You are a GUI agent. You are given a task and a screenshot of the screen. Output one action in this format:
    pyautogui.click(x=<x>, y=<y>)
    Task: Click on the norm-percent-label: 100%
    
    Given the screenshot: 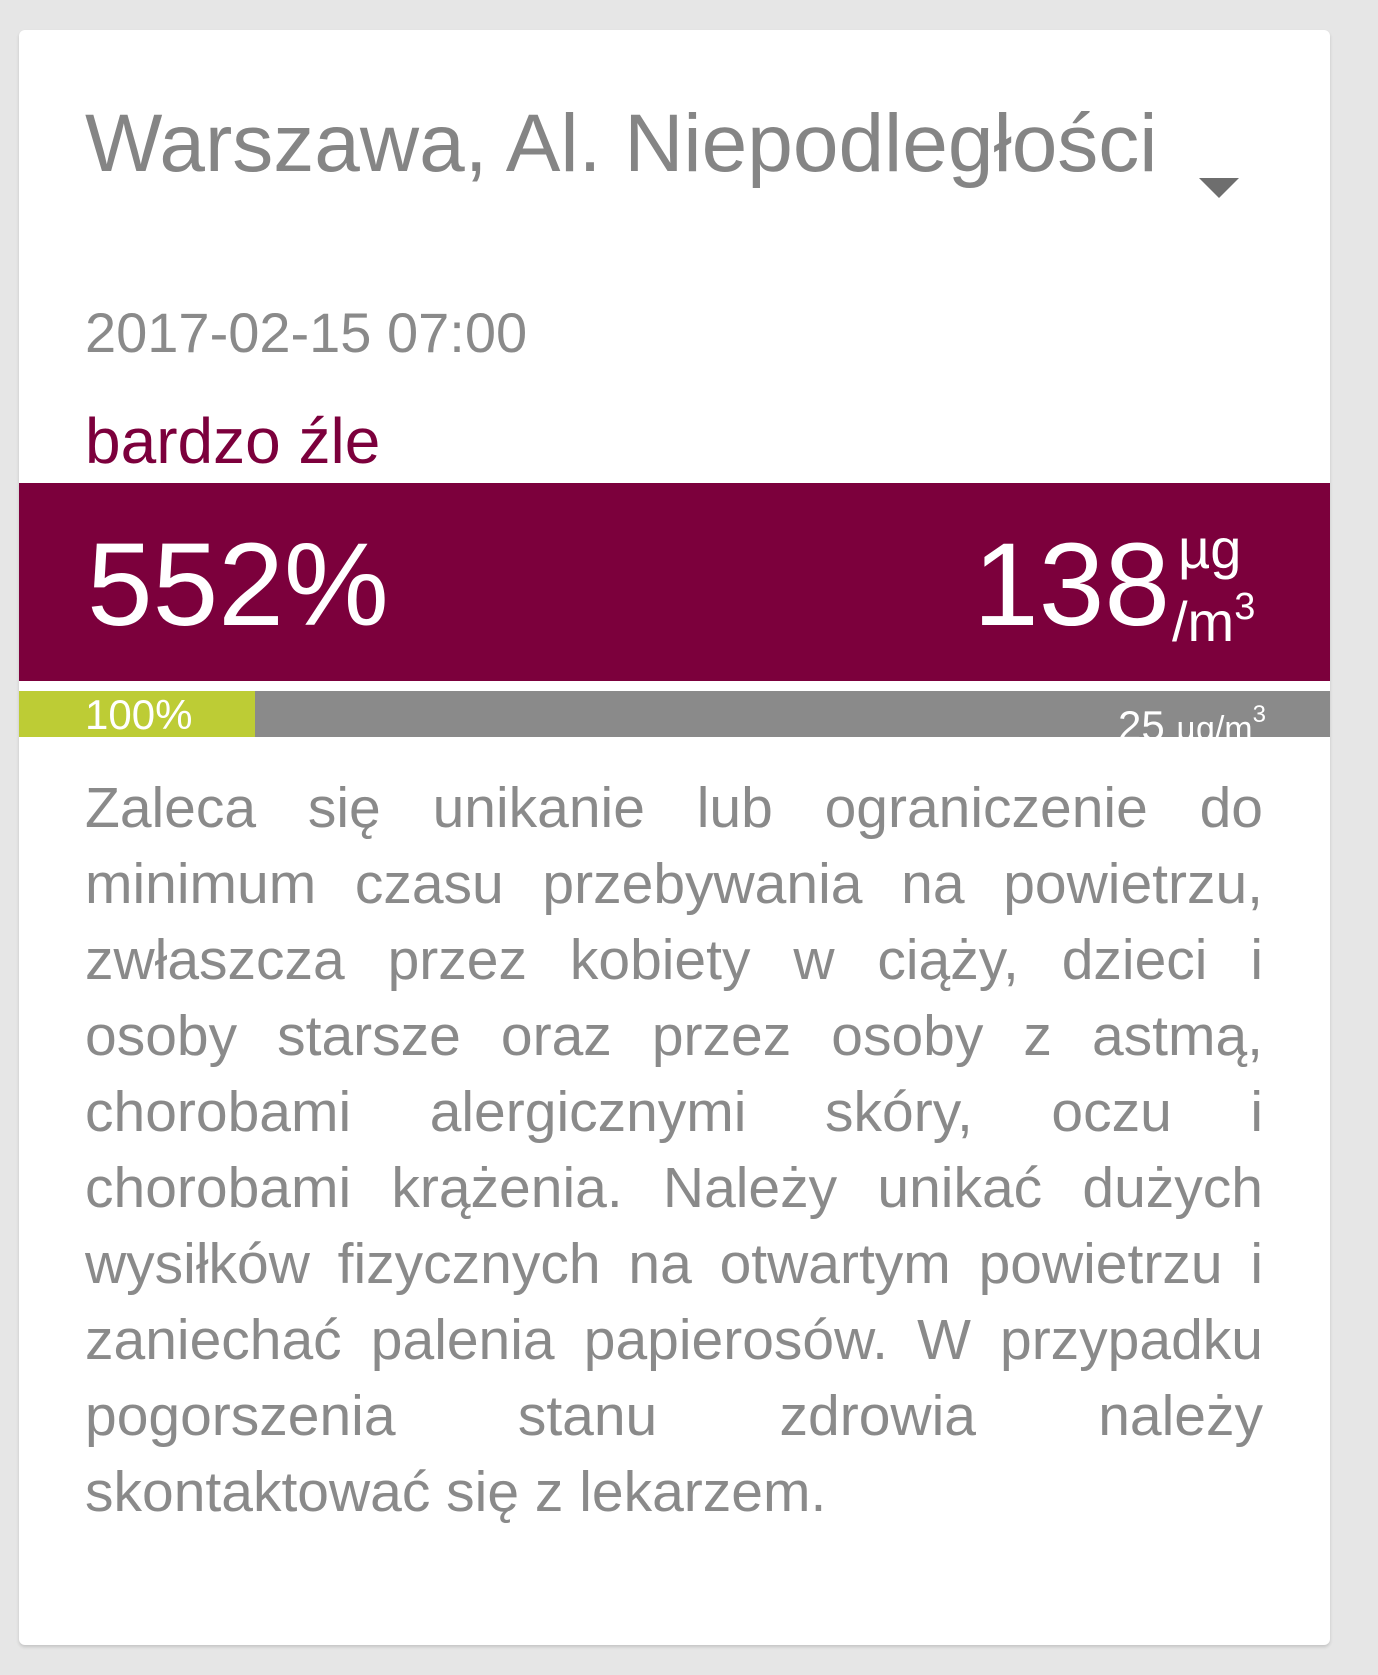 What is the action you would take?
    pyautogui.click(x=139, y=714)
    